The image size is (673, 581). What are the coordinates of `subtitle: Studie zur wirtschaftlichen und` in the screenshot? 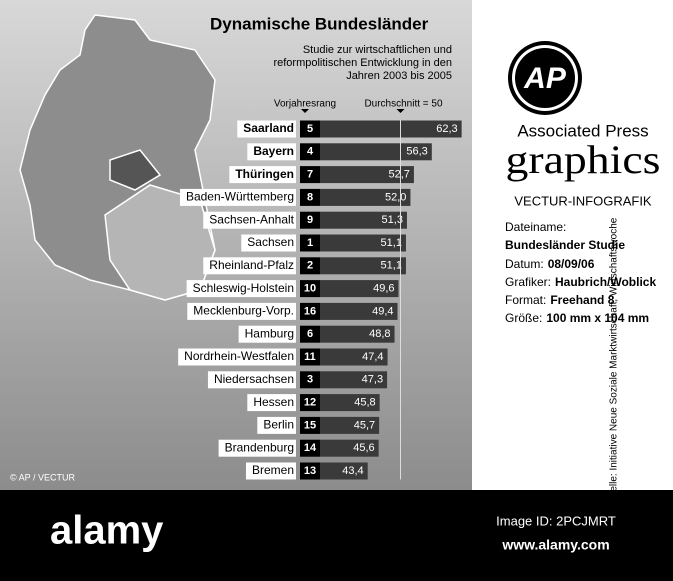 It's located at (377, 50).